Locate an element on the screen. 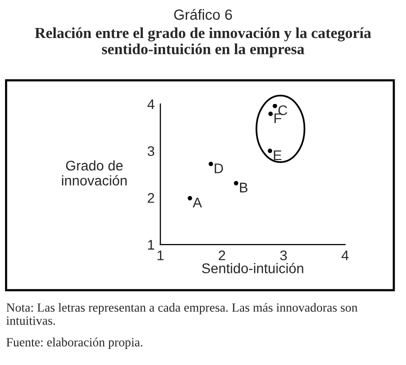 The height and width of the screenshot is (365, 406). annotation: C is located at coordinates (283, 110).